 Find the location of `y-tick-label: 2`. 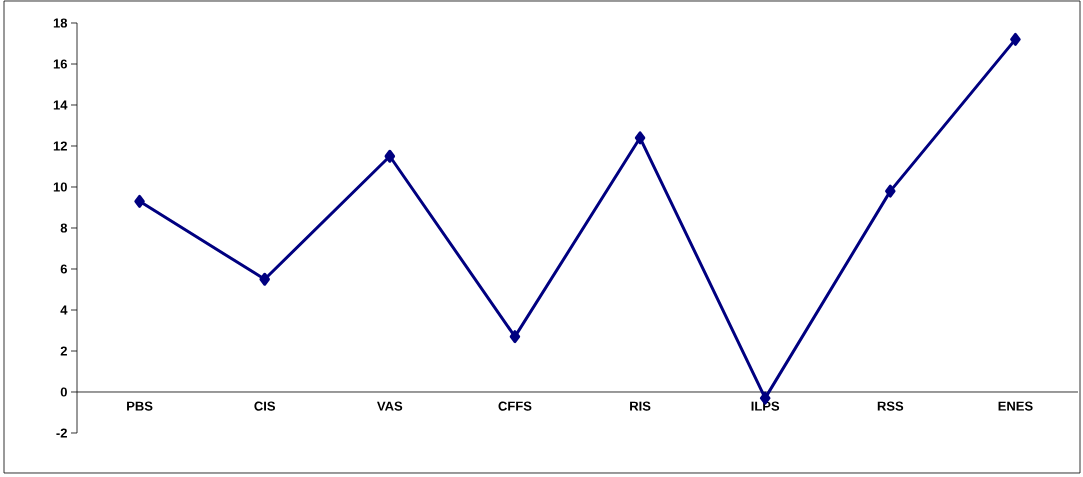

y-tick-label: 2 is located at coordinates (63, 351).